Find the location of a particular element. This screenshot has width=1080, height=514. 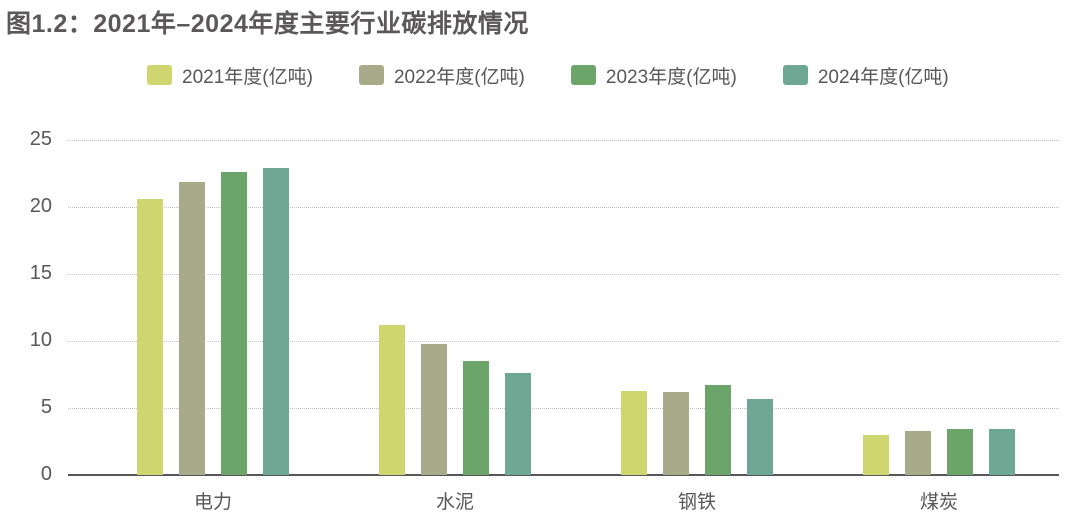

chart-title: 图1.2：2021年–2024年度主要行业碳排放情况 is located at coordinates (267, 24).